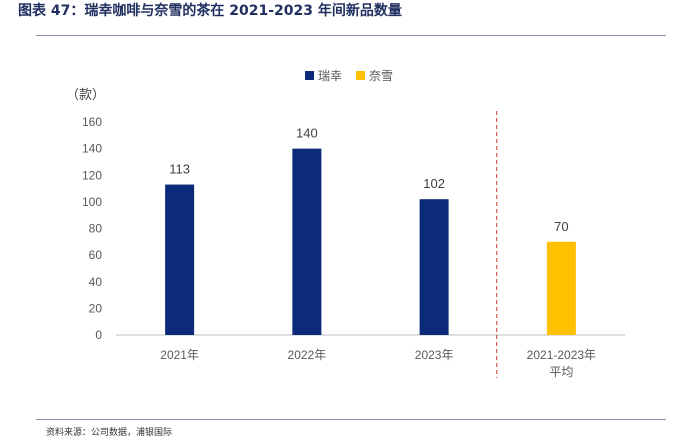  I want to click on x-tick-label: 2021年, so click(179, 355).